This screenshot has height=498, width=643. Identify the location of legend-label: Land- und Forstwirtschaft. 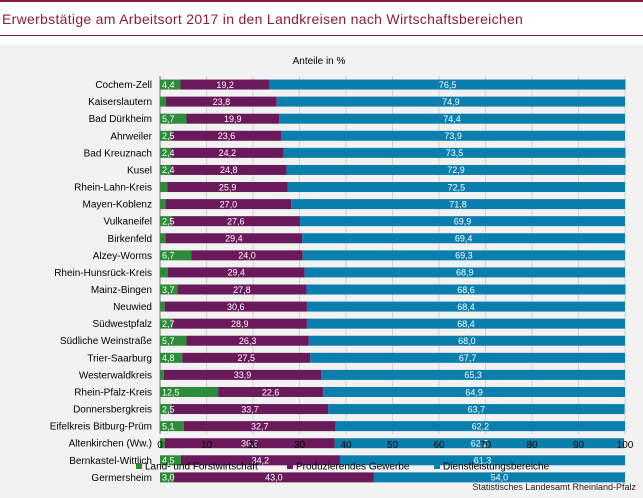
(201, 467).